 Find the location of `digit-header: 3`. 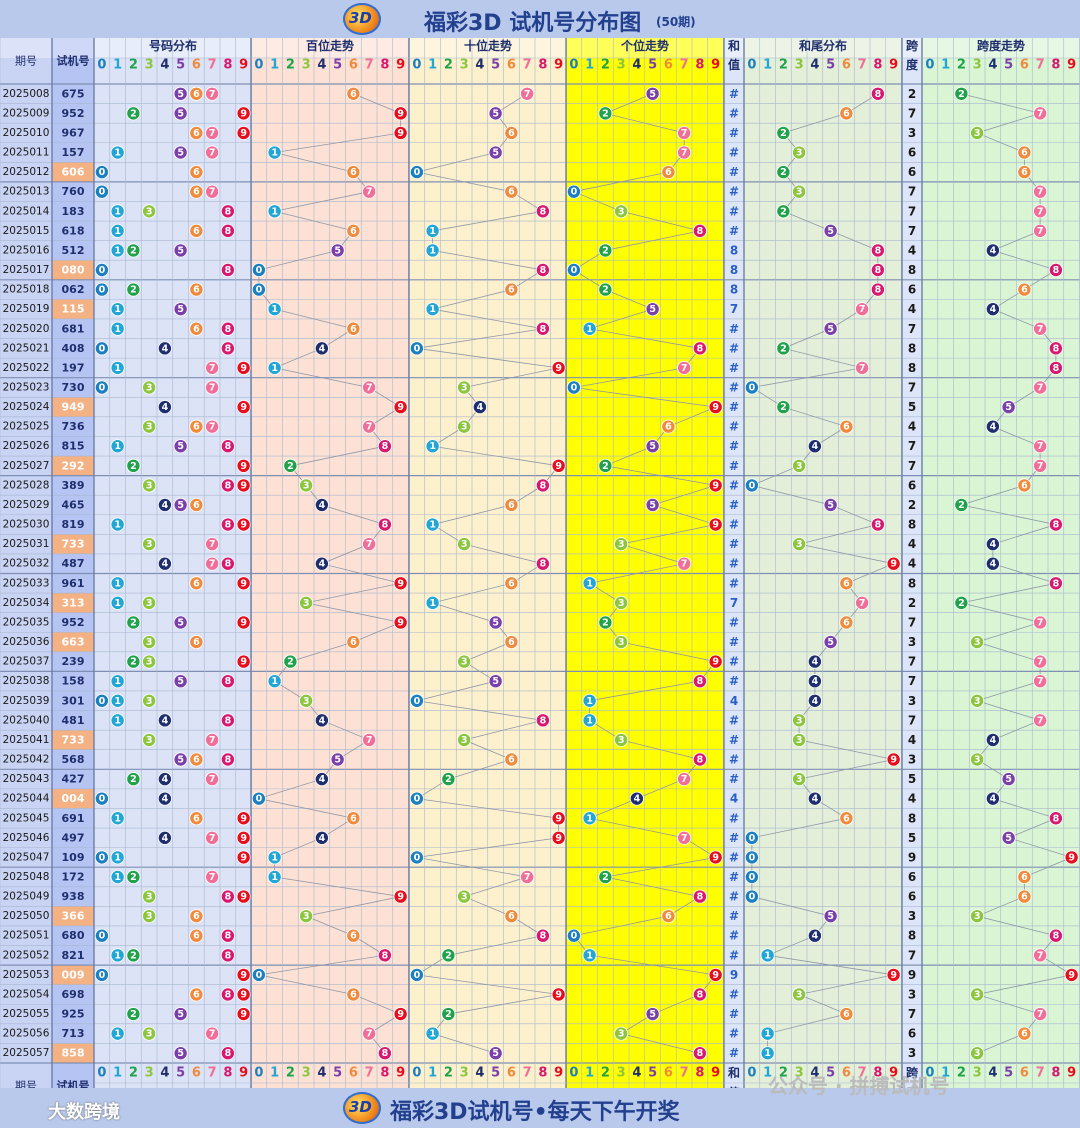

digit-header: 3 is located at coordinates (306, 65).